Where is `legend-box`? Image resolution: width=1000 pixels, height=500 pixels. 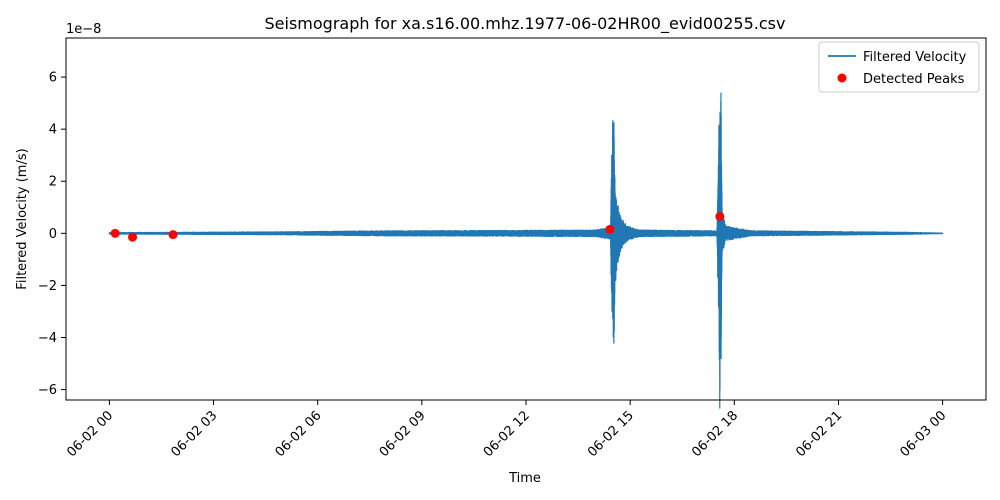 legend-box is located at coordinates (899, 67).